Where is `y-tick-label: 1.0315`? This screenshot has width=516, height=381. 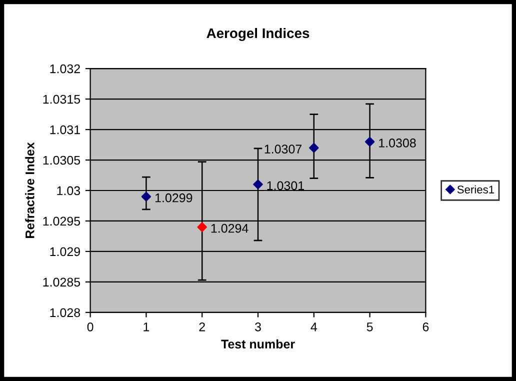 y-tick-label: 1.0315 is located at coordinates (61, 99).